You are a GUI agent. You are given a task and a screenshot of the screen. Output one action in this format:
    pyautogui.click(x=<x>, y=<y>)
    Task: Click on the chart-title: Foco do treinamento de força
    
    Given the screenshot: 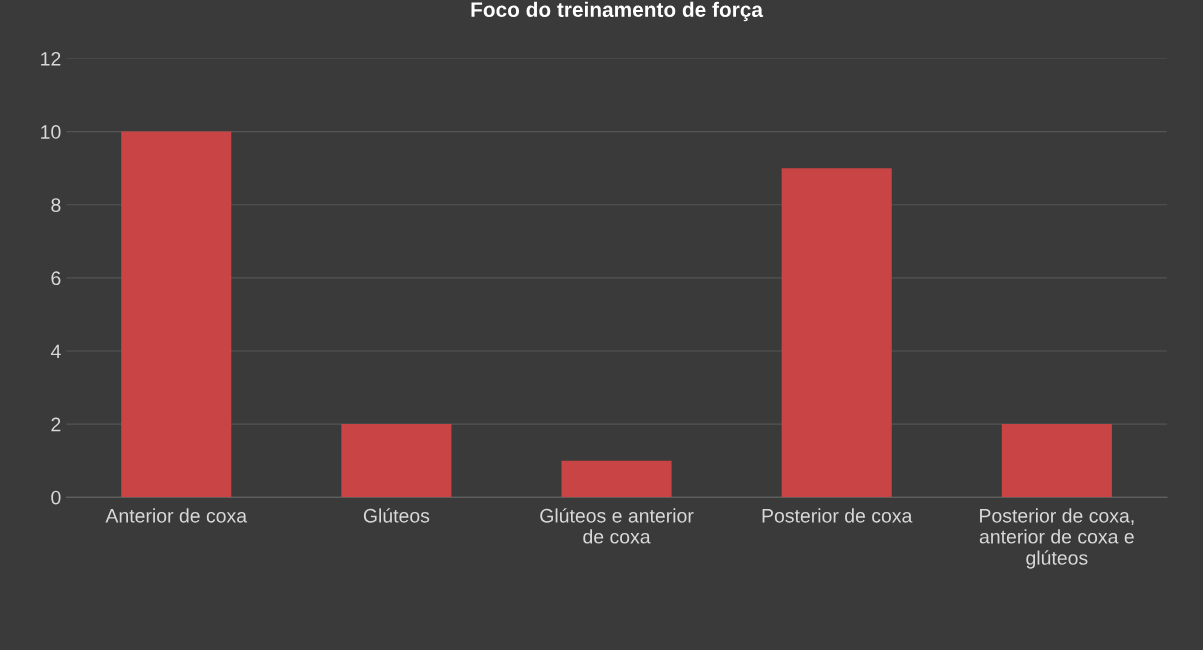 What is the action you would take?
    pyautogui.click(x=617, y=11)
    